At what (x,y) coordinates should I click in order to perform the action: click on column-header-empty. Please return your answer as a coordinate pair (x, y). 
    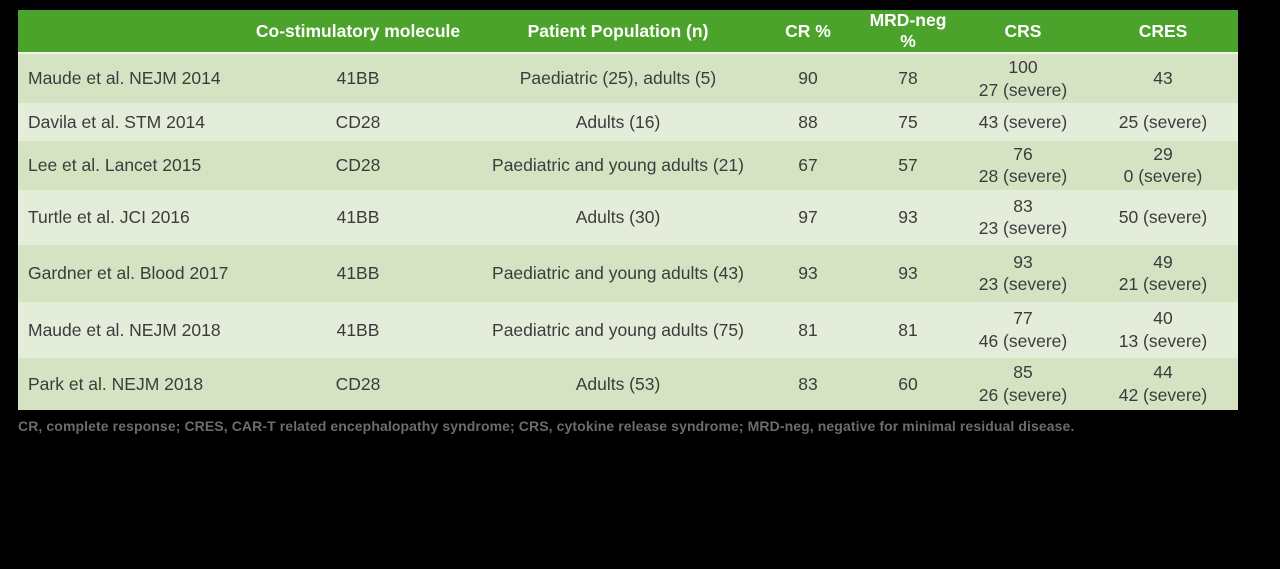
    Looking at the image, I should click on (128, 32).